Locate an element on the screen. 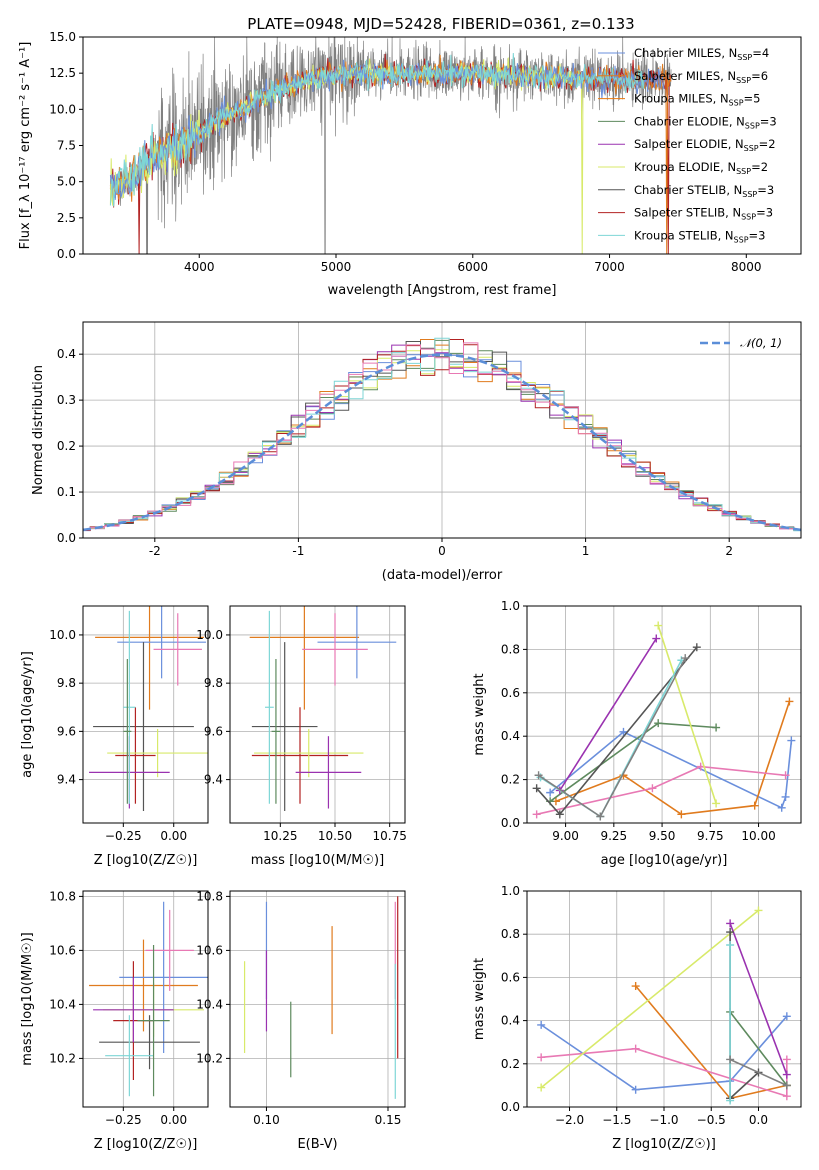 The image size is (819, 1170). spectrum-ytick-label-4: 10.0 is located at coordinates (62, 109).